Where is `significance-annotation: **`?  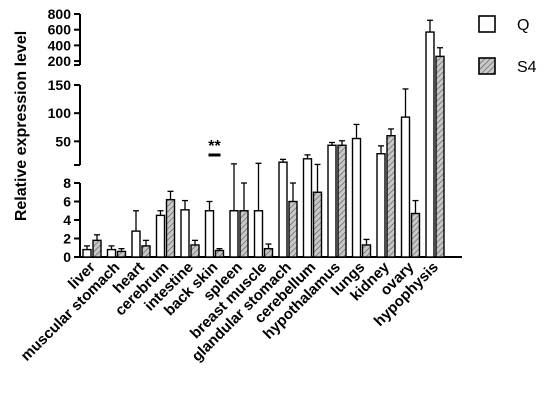 significance-annotation: ** is located at coordinates (215, 147).